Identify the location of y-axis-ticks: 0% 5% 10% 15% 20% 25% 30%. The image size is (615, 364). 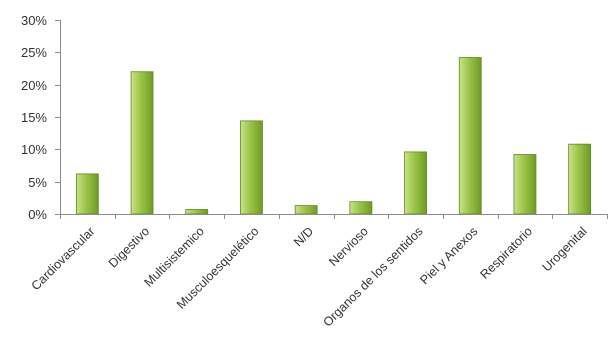
(40, 117).